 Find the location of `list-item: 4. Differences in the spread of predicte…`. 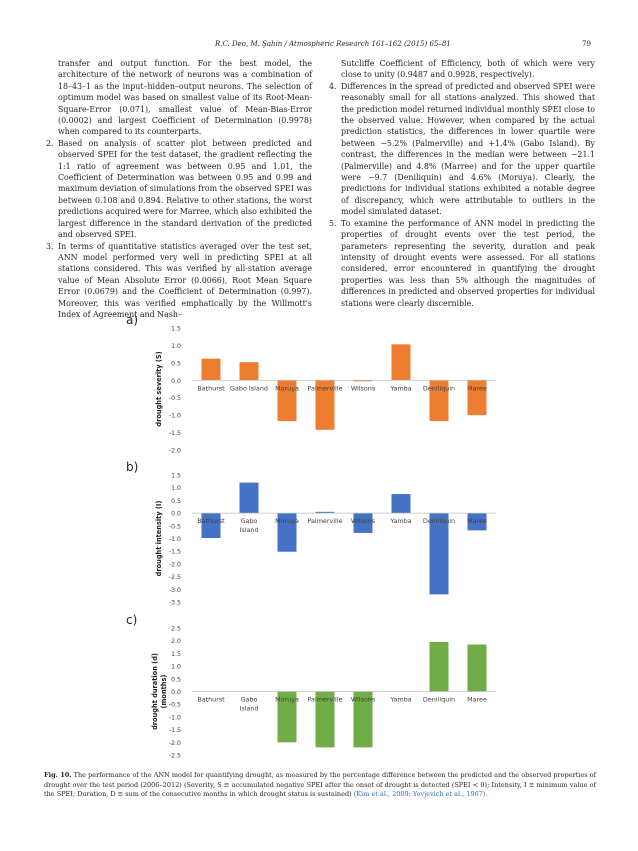

list-item: 4. Differences in the spread of predicte… is located at coordinates (461, 149).